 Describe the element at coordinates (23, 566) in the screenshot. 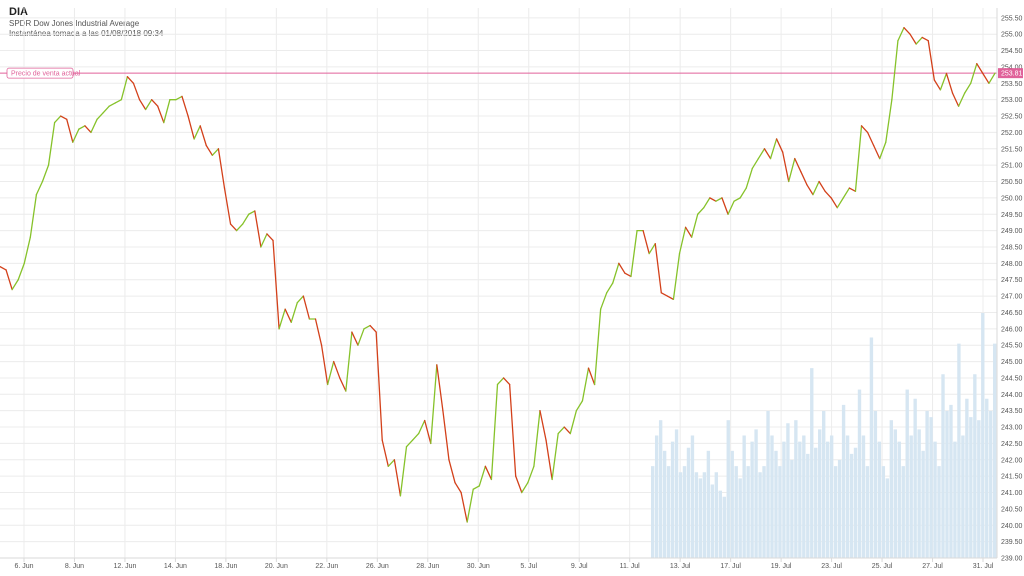

I see `x-tick-label: 6. Jun` at that location.